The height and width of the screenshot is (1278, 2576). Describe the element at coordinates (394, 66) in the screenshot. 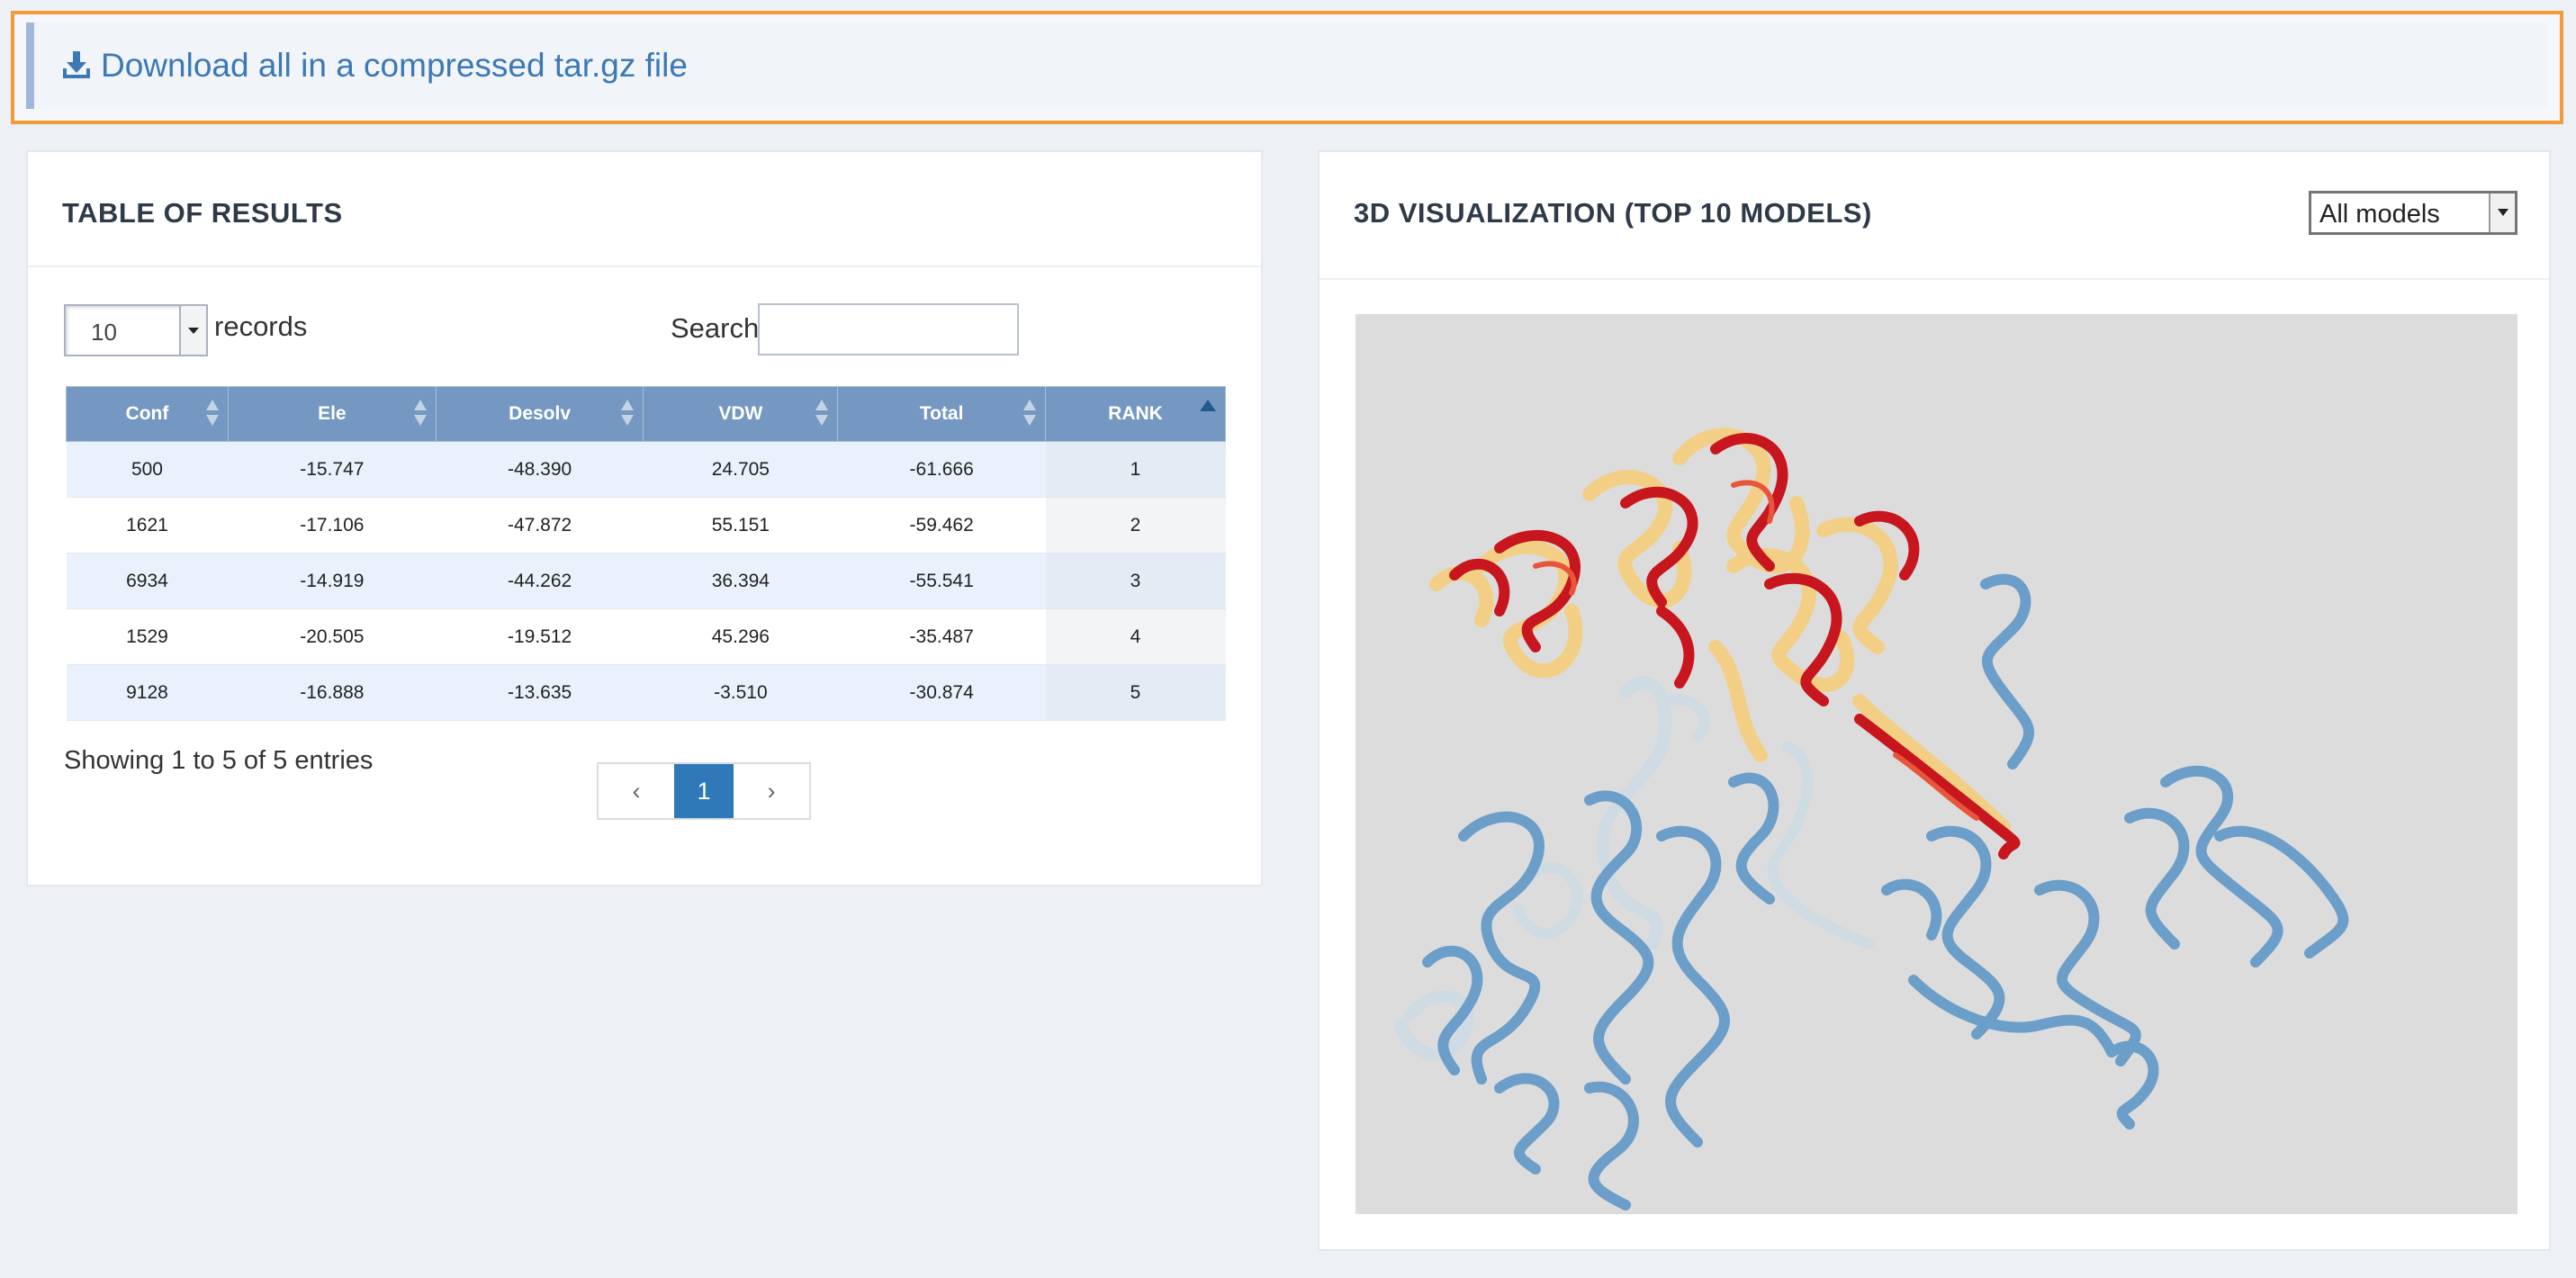

I see `download-label: Download all in a compressed tar.gz file` at that location.